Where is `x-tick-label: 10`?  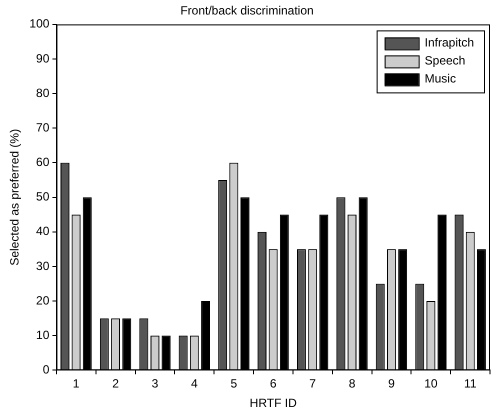 x-tick-label: 10 is located at coordinates (431, 383).